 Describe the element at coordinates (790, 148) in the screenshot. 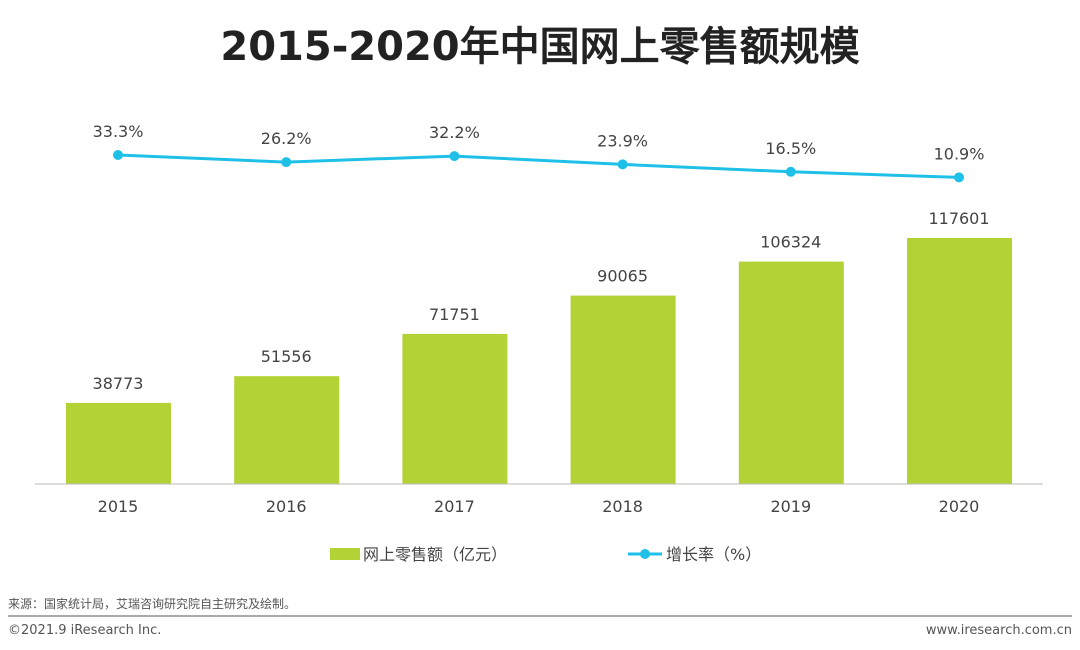

I see `growth-value-label: 16.5%` at that location.